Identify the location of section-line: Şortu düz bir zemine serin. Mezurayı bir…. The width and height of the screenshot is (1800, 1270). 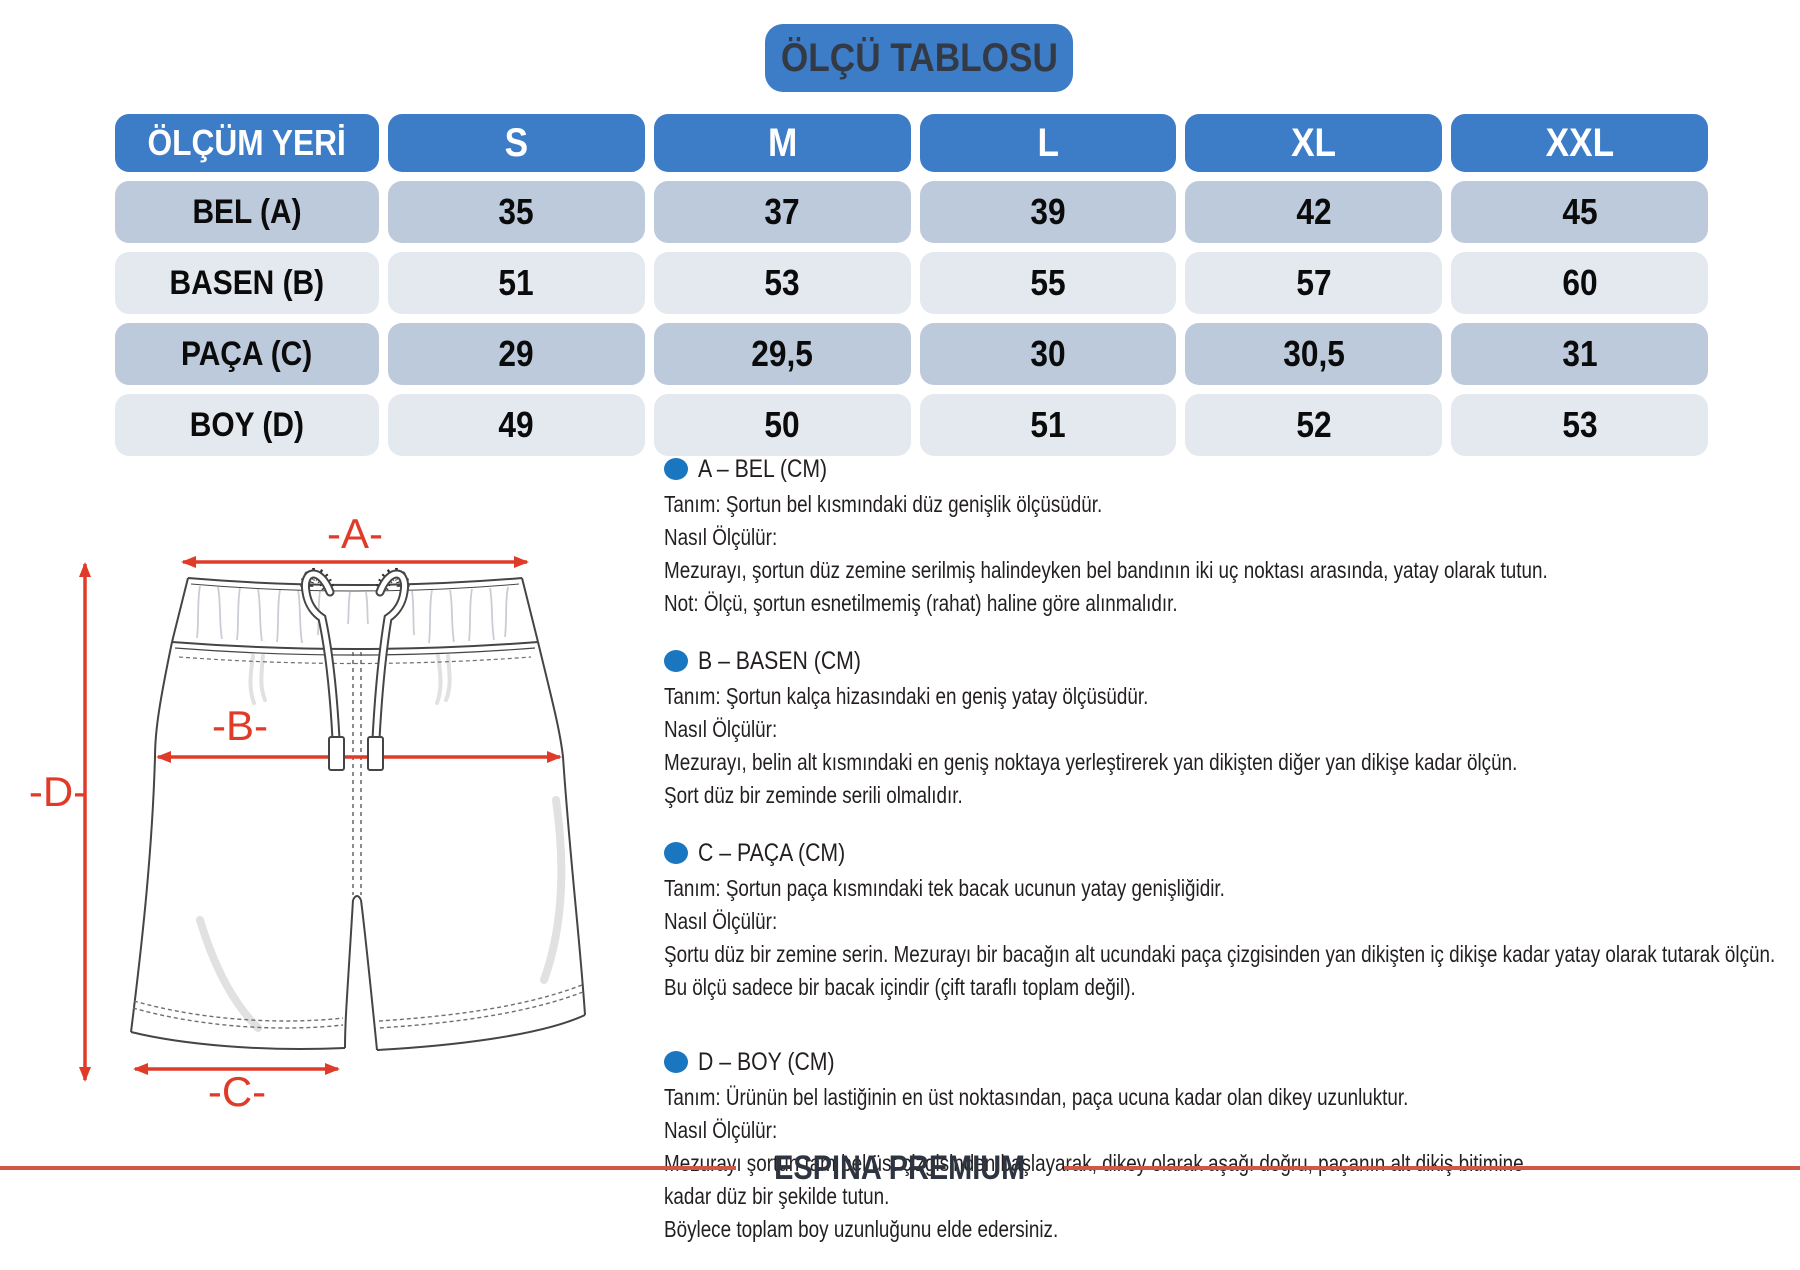
(1220, 954).